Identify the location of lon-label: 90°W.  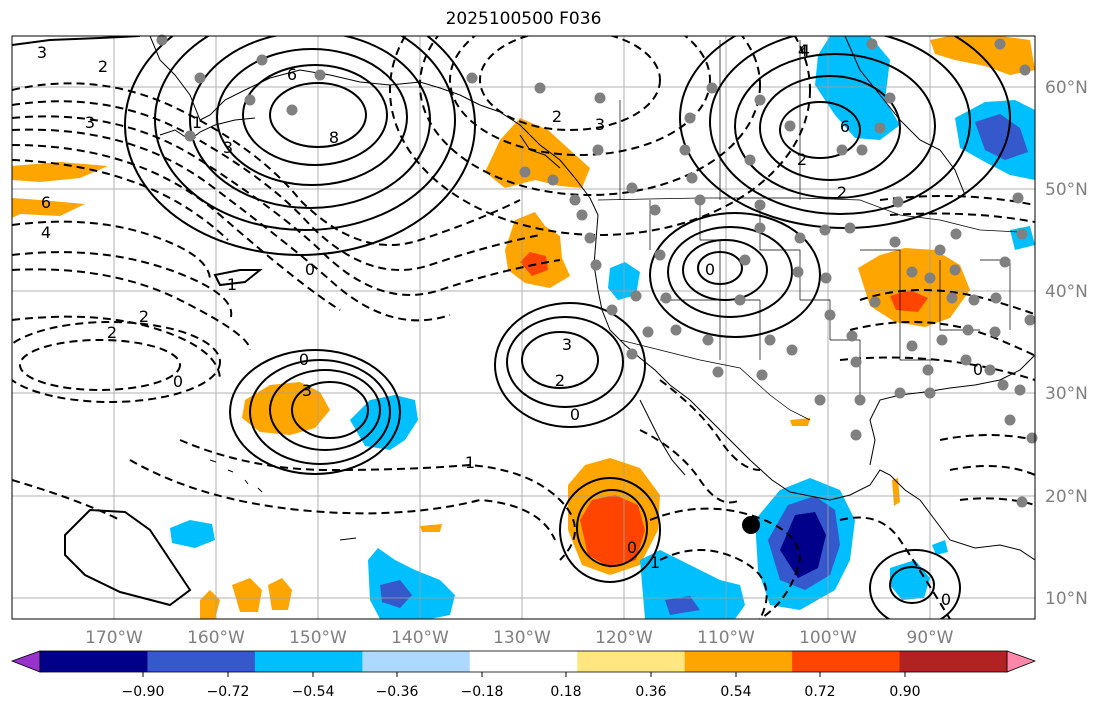
(930, 638).